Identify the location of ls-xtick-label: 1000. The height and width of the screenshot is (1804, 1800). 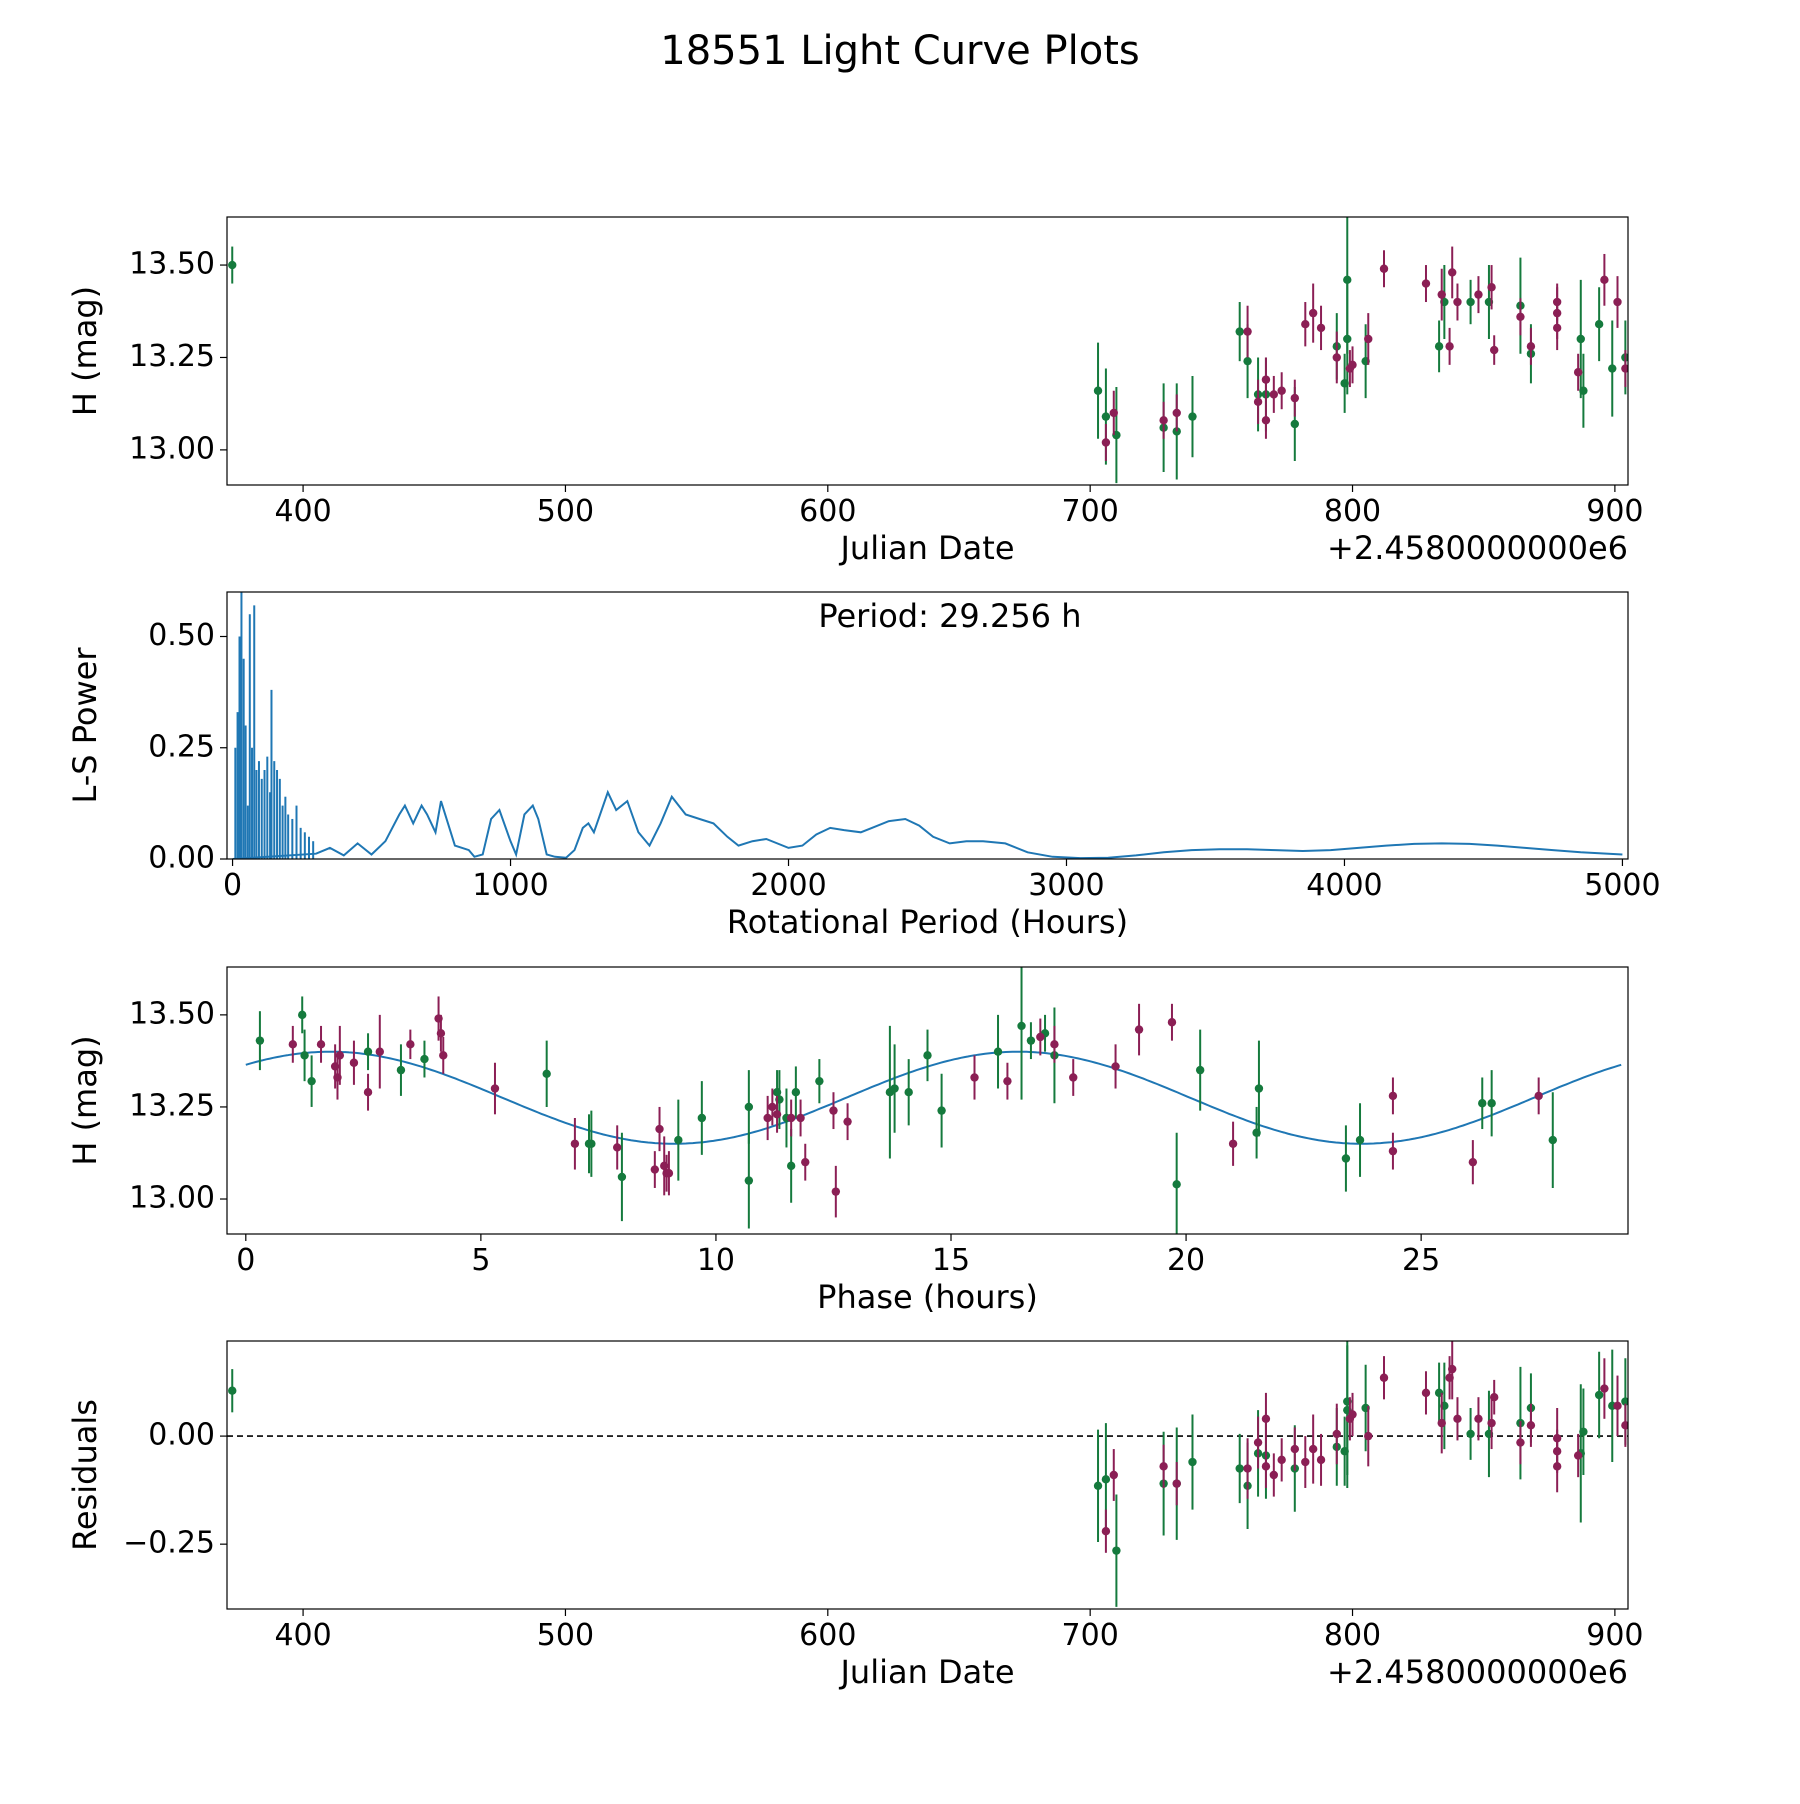
(510, 885).